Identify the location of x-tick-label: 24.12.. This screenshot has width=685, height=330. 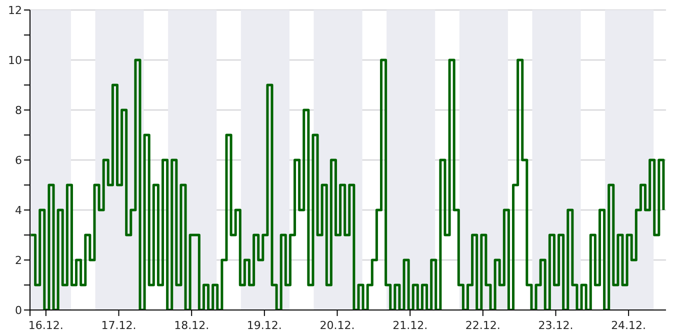
(628, 324).